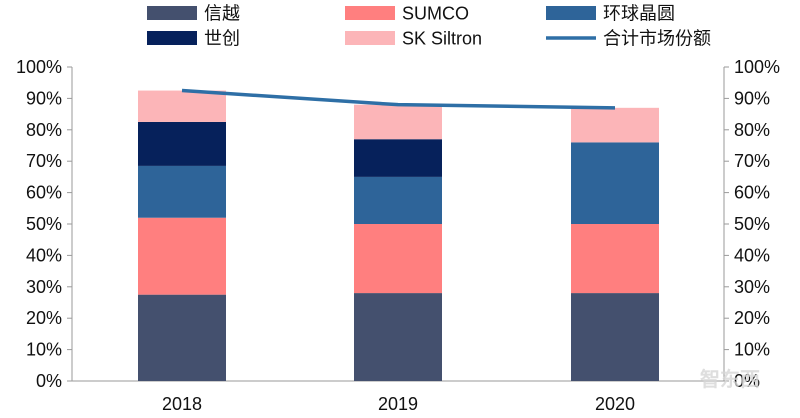  Describe the element at coordinates (44, 318) in the screenshot. I see `y-tick-label-left: 20%` at that location.